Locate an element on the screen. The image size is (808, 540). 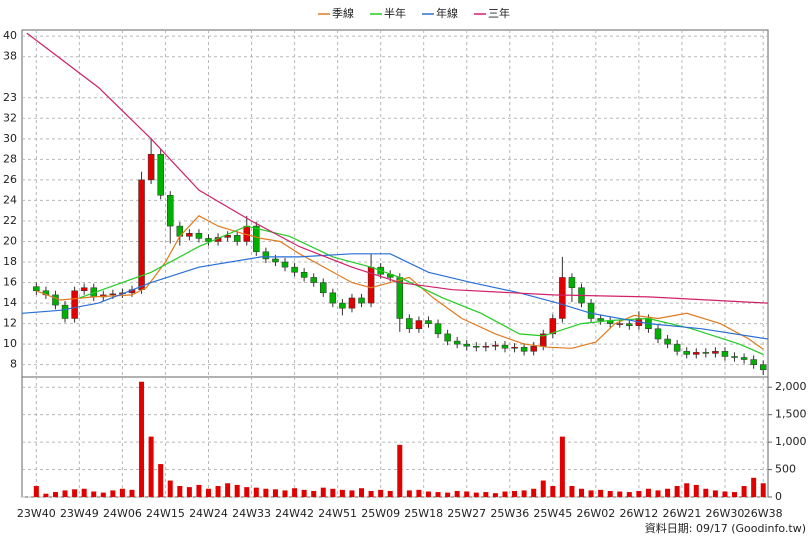
x-tick-label: 25W36 is located at coordinates (509, 513).